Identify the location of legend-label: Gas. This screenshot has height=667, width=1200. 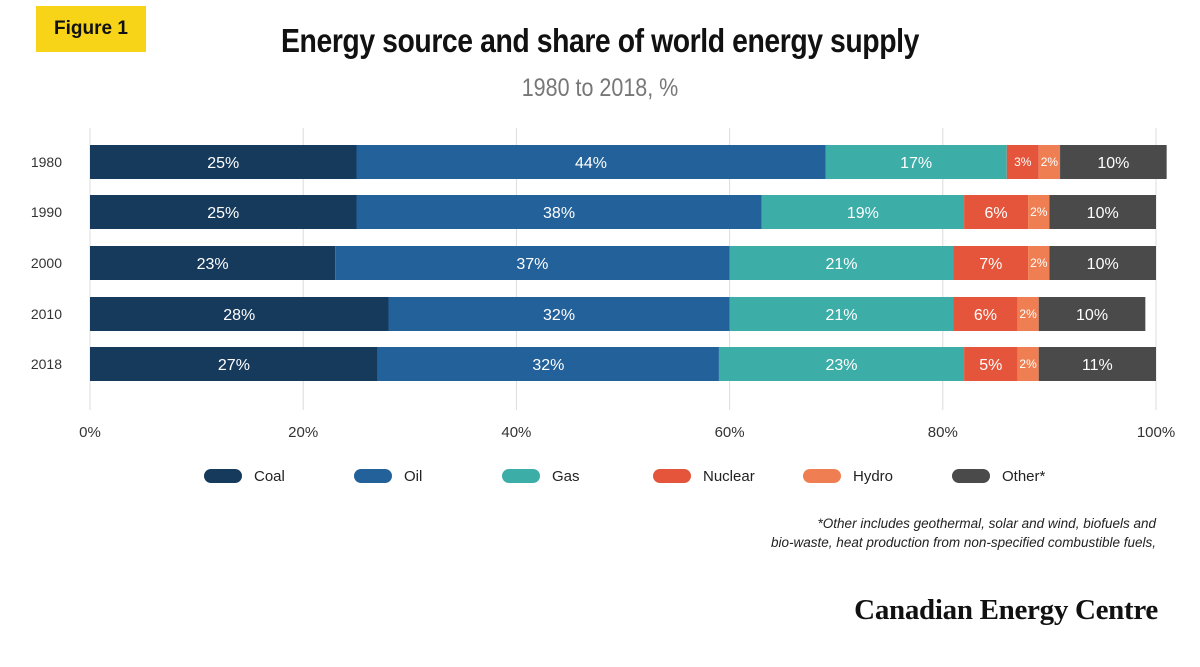
(566, 476).